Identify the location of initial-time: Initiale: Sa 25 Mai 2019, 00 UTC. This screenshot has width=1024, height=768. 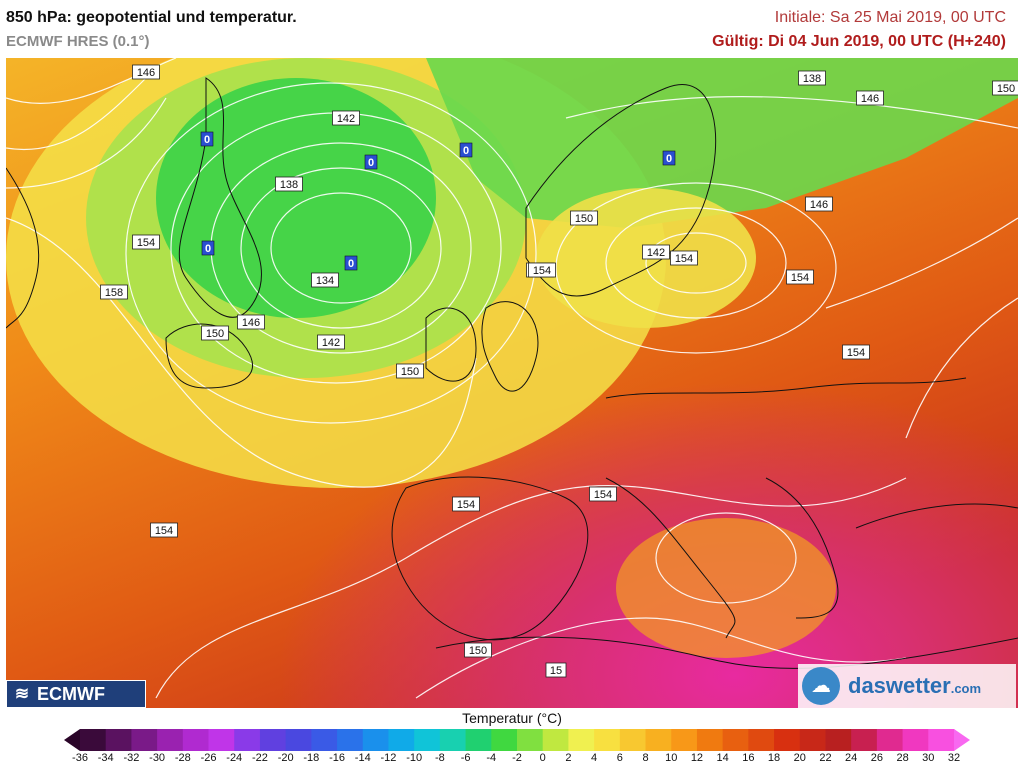
(890, 17).